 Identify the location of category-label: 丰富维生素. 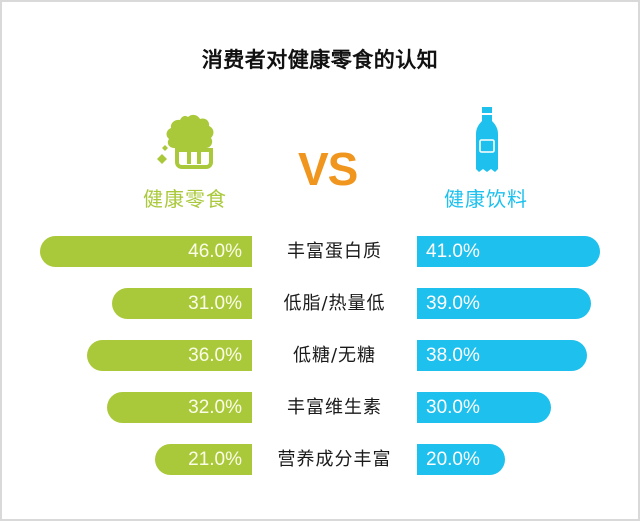
(334, 407).